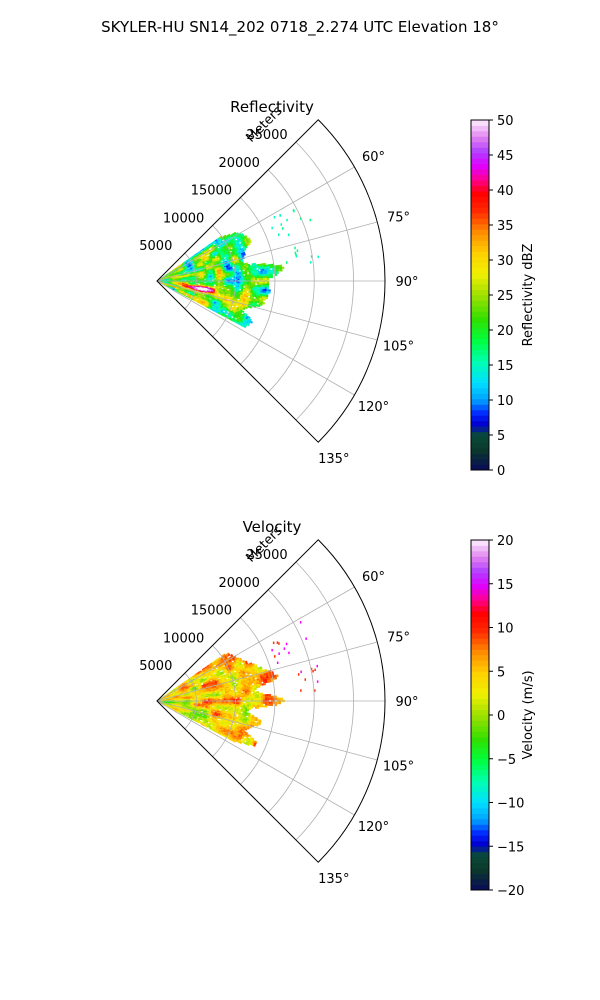  I want to click on angle-tick-label: 120°, so click(373, 407).